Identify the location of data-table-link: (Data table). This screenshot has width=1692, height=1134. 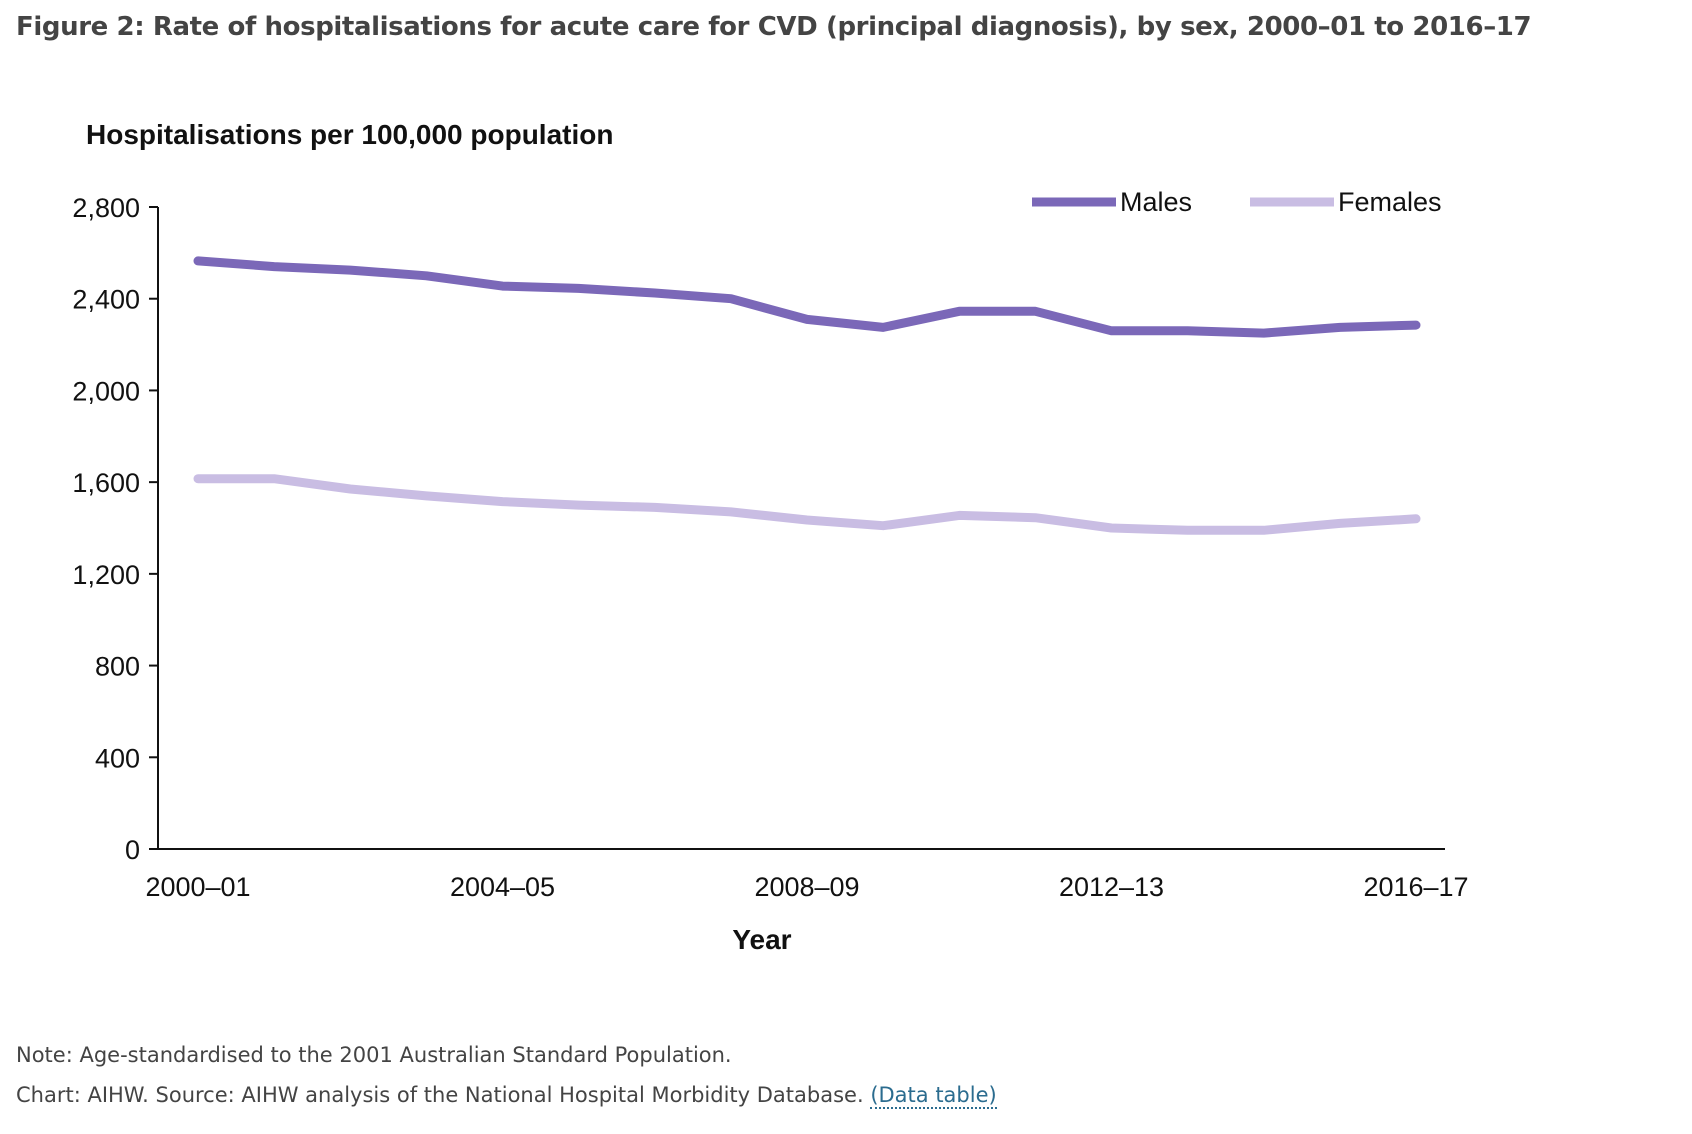
(933, 1096).